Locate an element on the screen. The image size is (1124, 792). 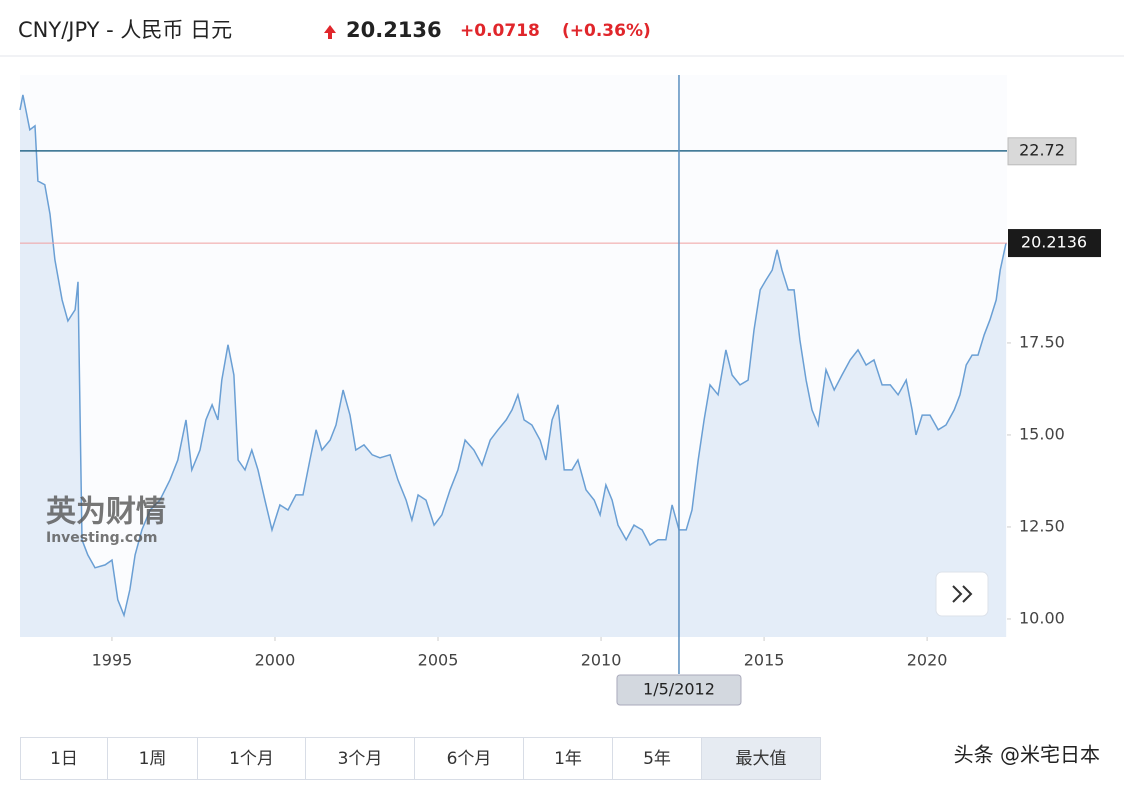
x-tick-label: 2015 is located at coordinates (764, 660).